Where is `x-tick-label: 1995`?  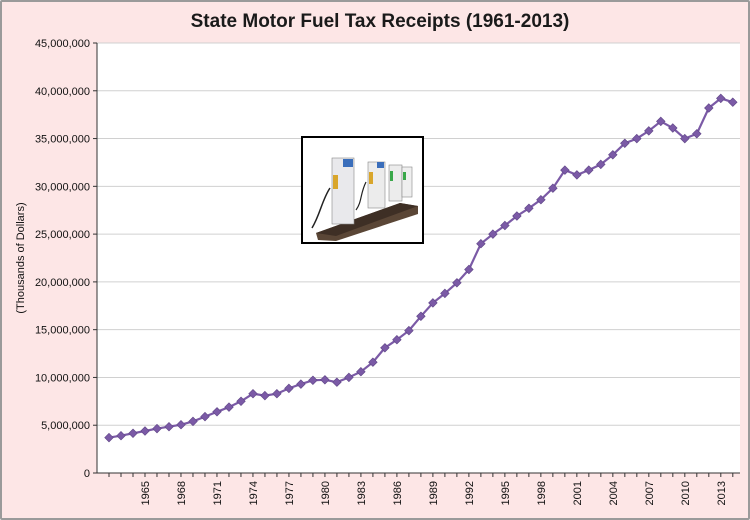 x-tick-label: 1995 is located at coordinates (506, 493).